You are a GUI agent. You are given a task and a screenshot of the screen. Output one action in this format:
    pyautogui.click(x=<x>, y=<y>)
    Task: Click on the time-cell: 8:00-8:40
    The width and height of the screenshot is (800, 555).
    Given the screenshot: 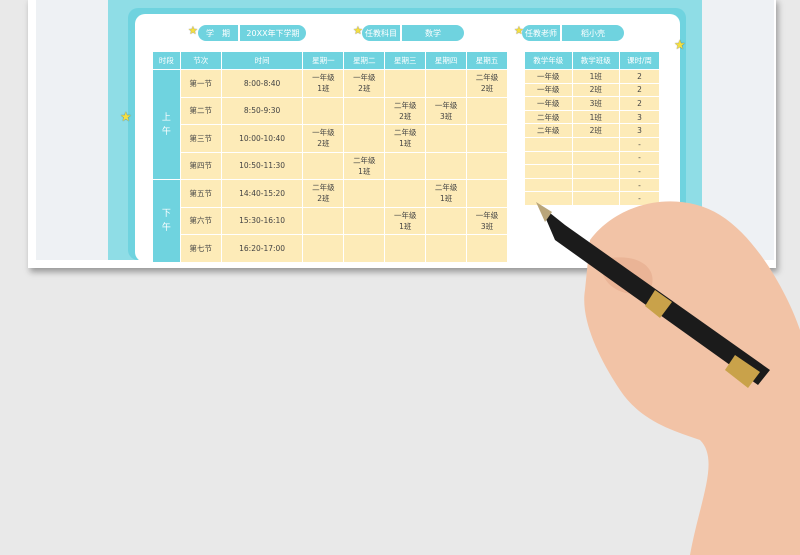 What is the action you would take?
    pyautogui.click(x=262, y=83)
    